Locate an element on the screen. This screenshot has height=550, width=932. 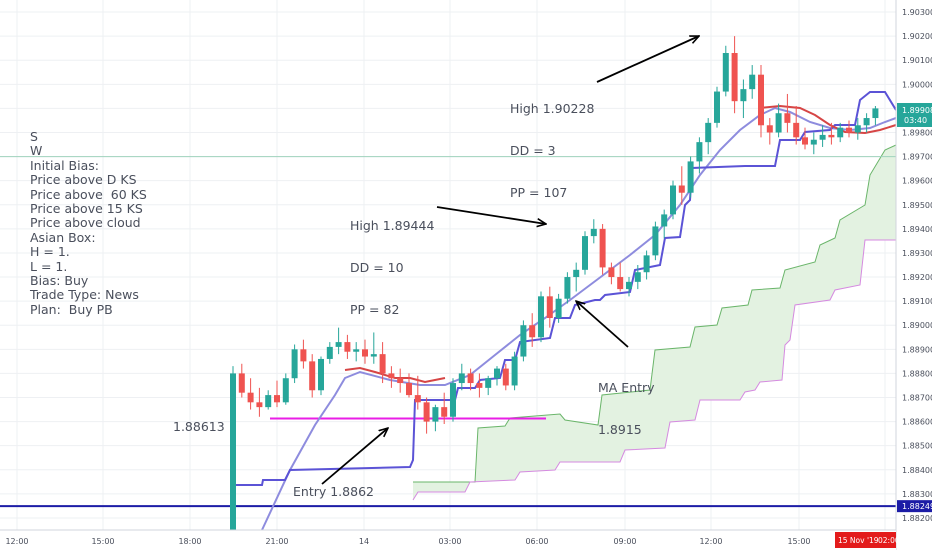
price-tick-label: 1.89000 is located at coordinates (917, 325).